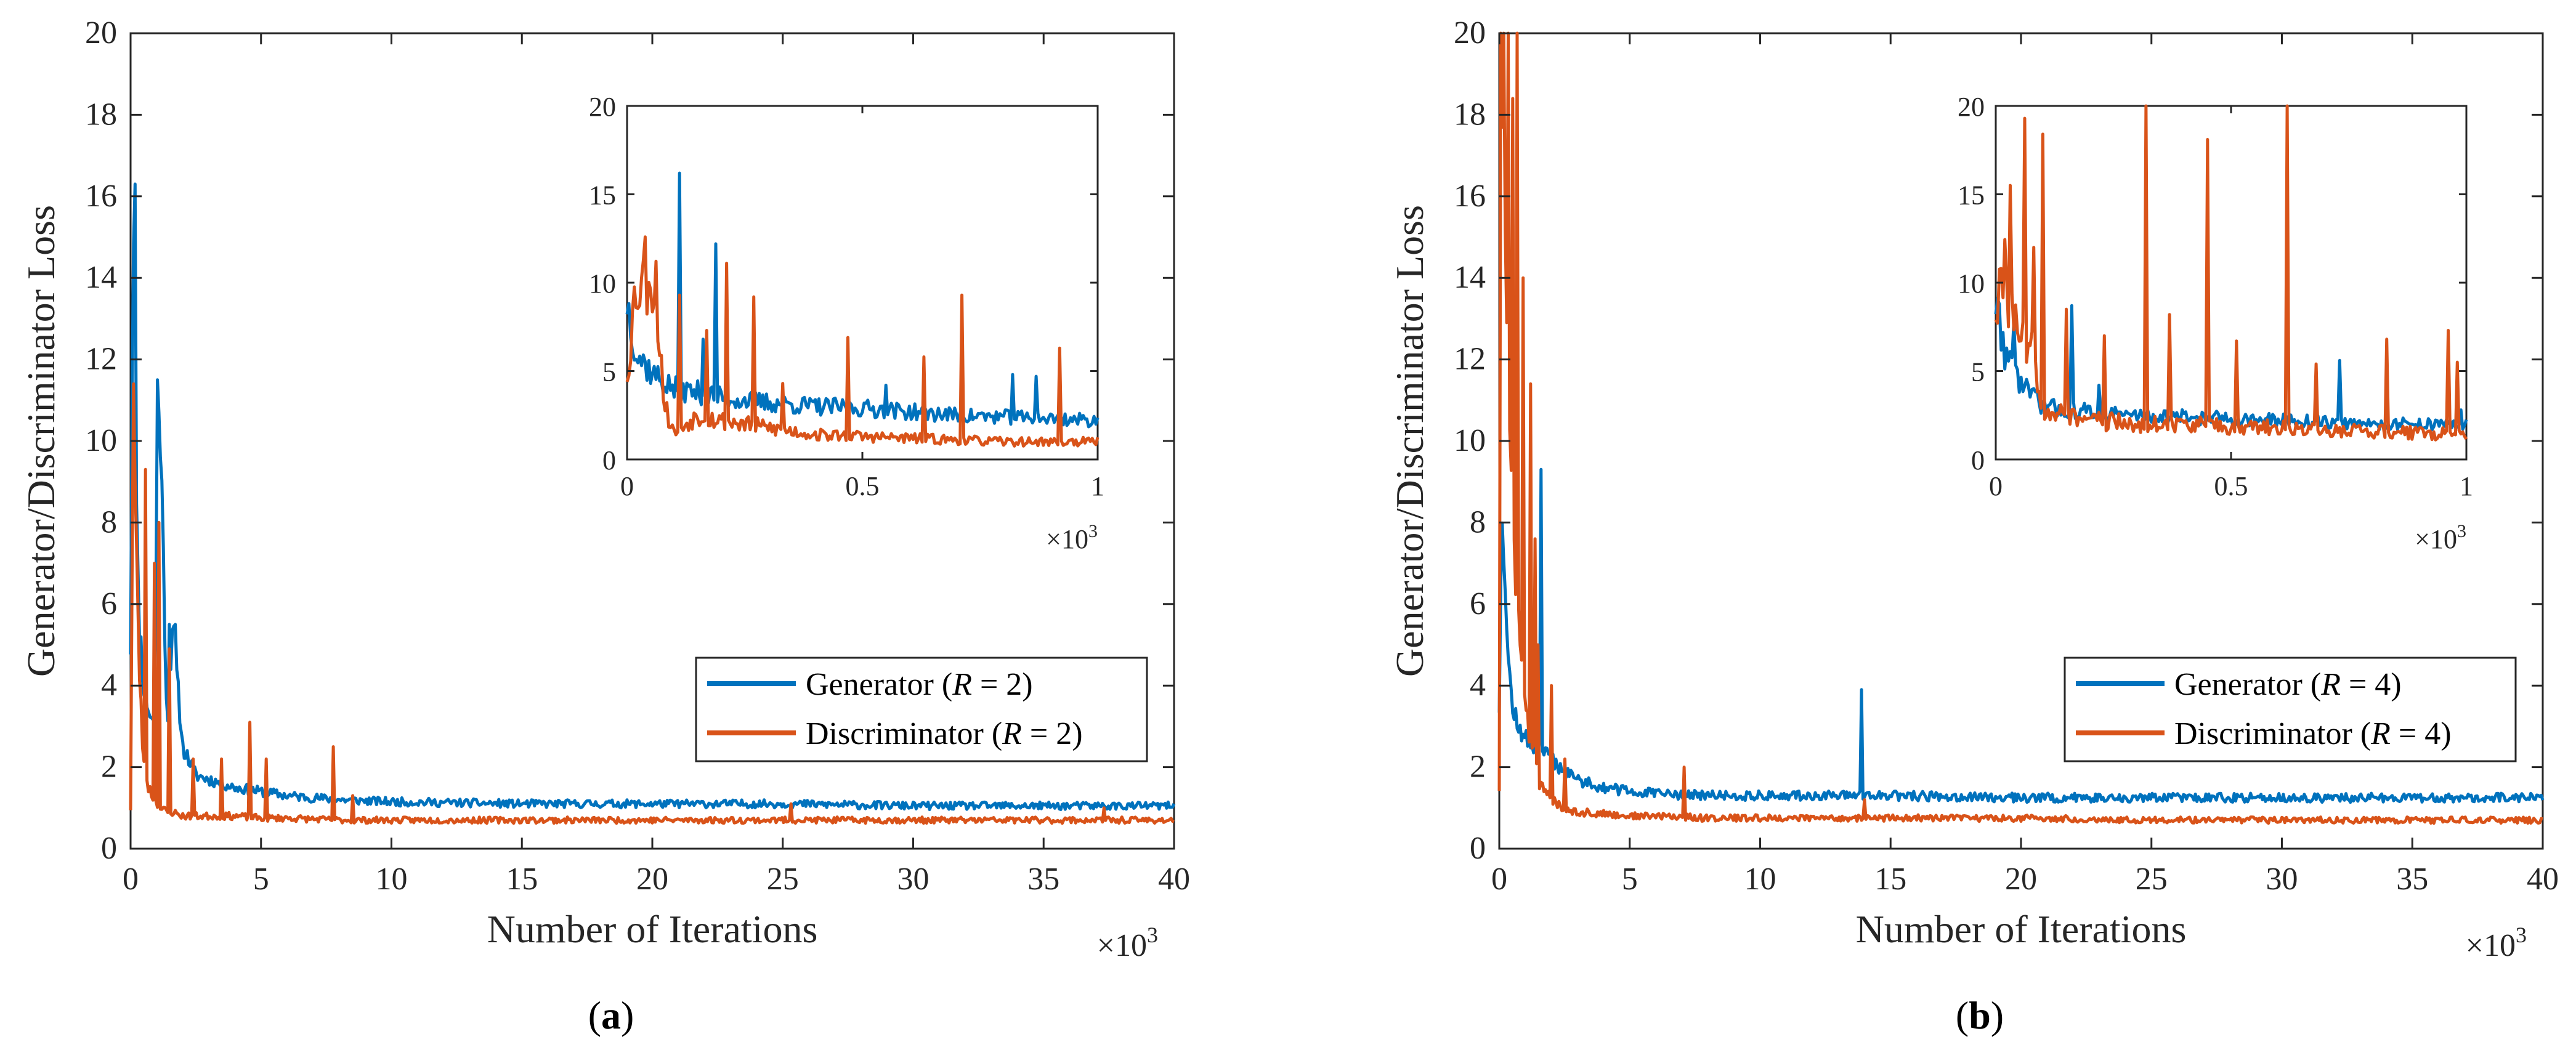 The image size is (2576, 1063). I want to click on panel-a-y-tick-label: 10, so click(101, 440).